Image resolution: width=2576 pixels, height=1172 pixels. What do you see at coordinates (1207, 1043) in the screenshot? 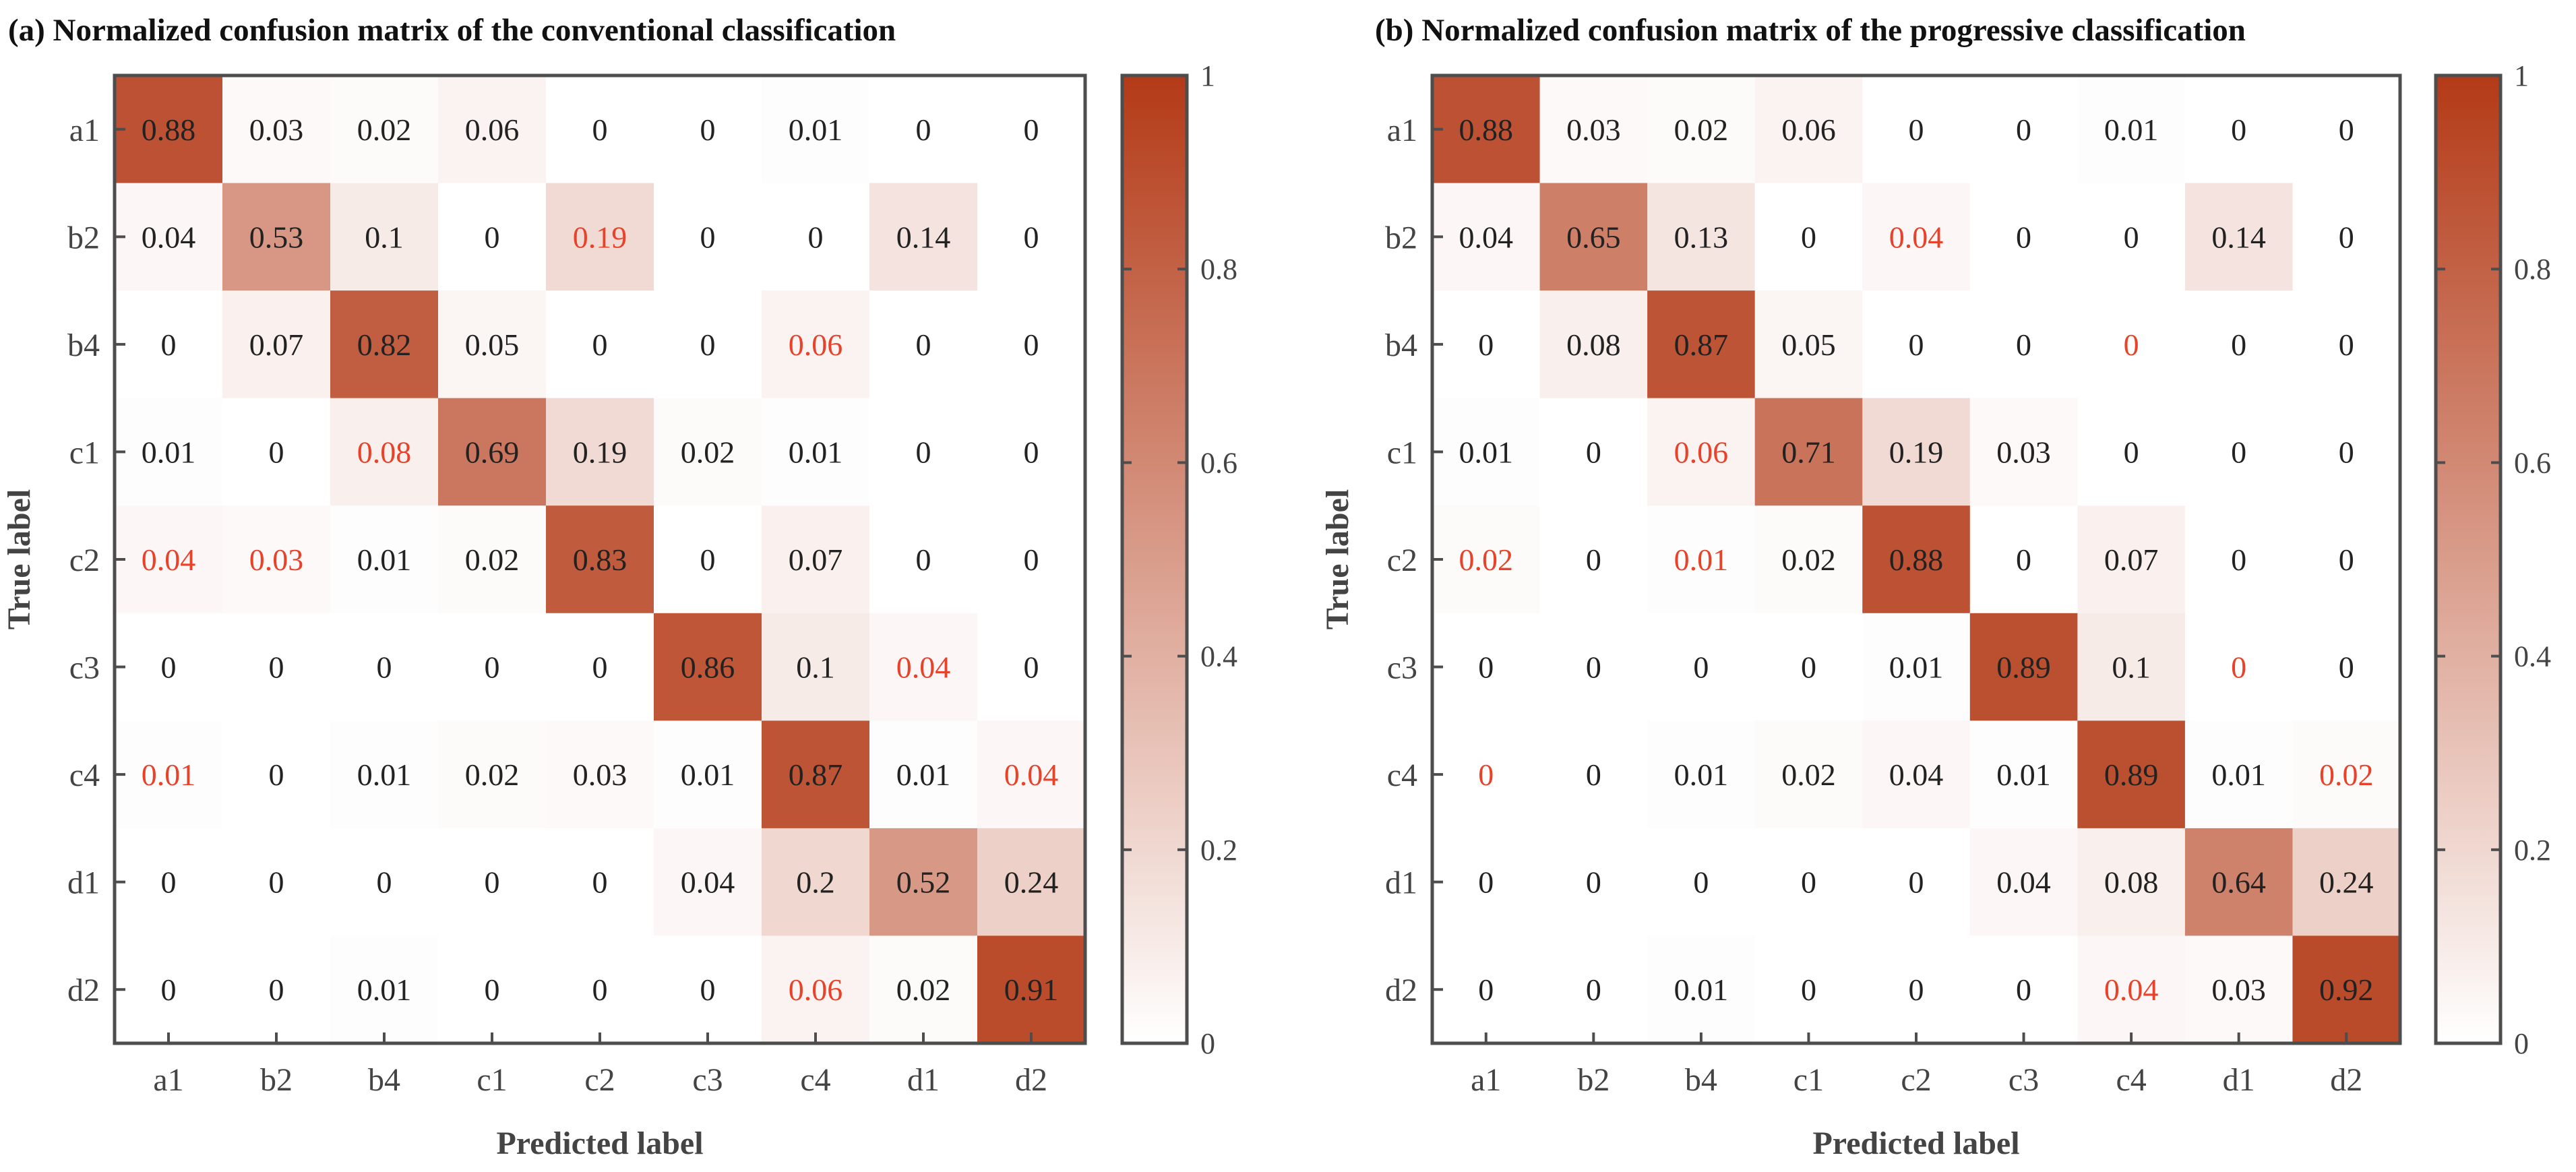
I see `colorbar-tick-label: 0` at bounding box center [1207, 1043].